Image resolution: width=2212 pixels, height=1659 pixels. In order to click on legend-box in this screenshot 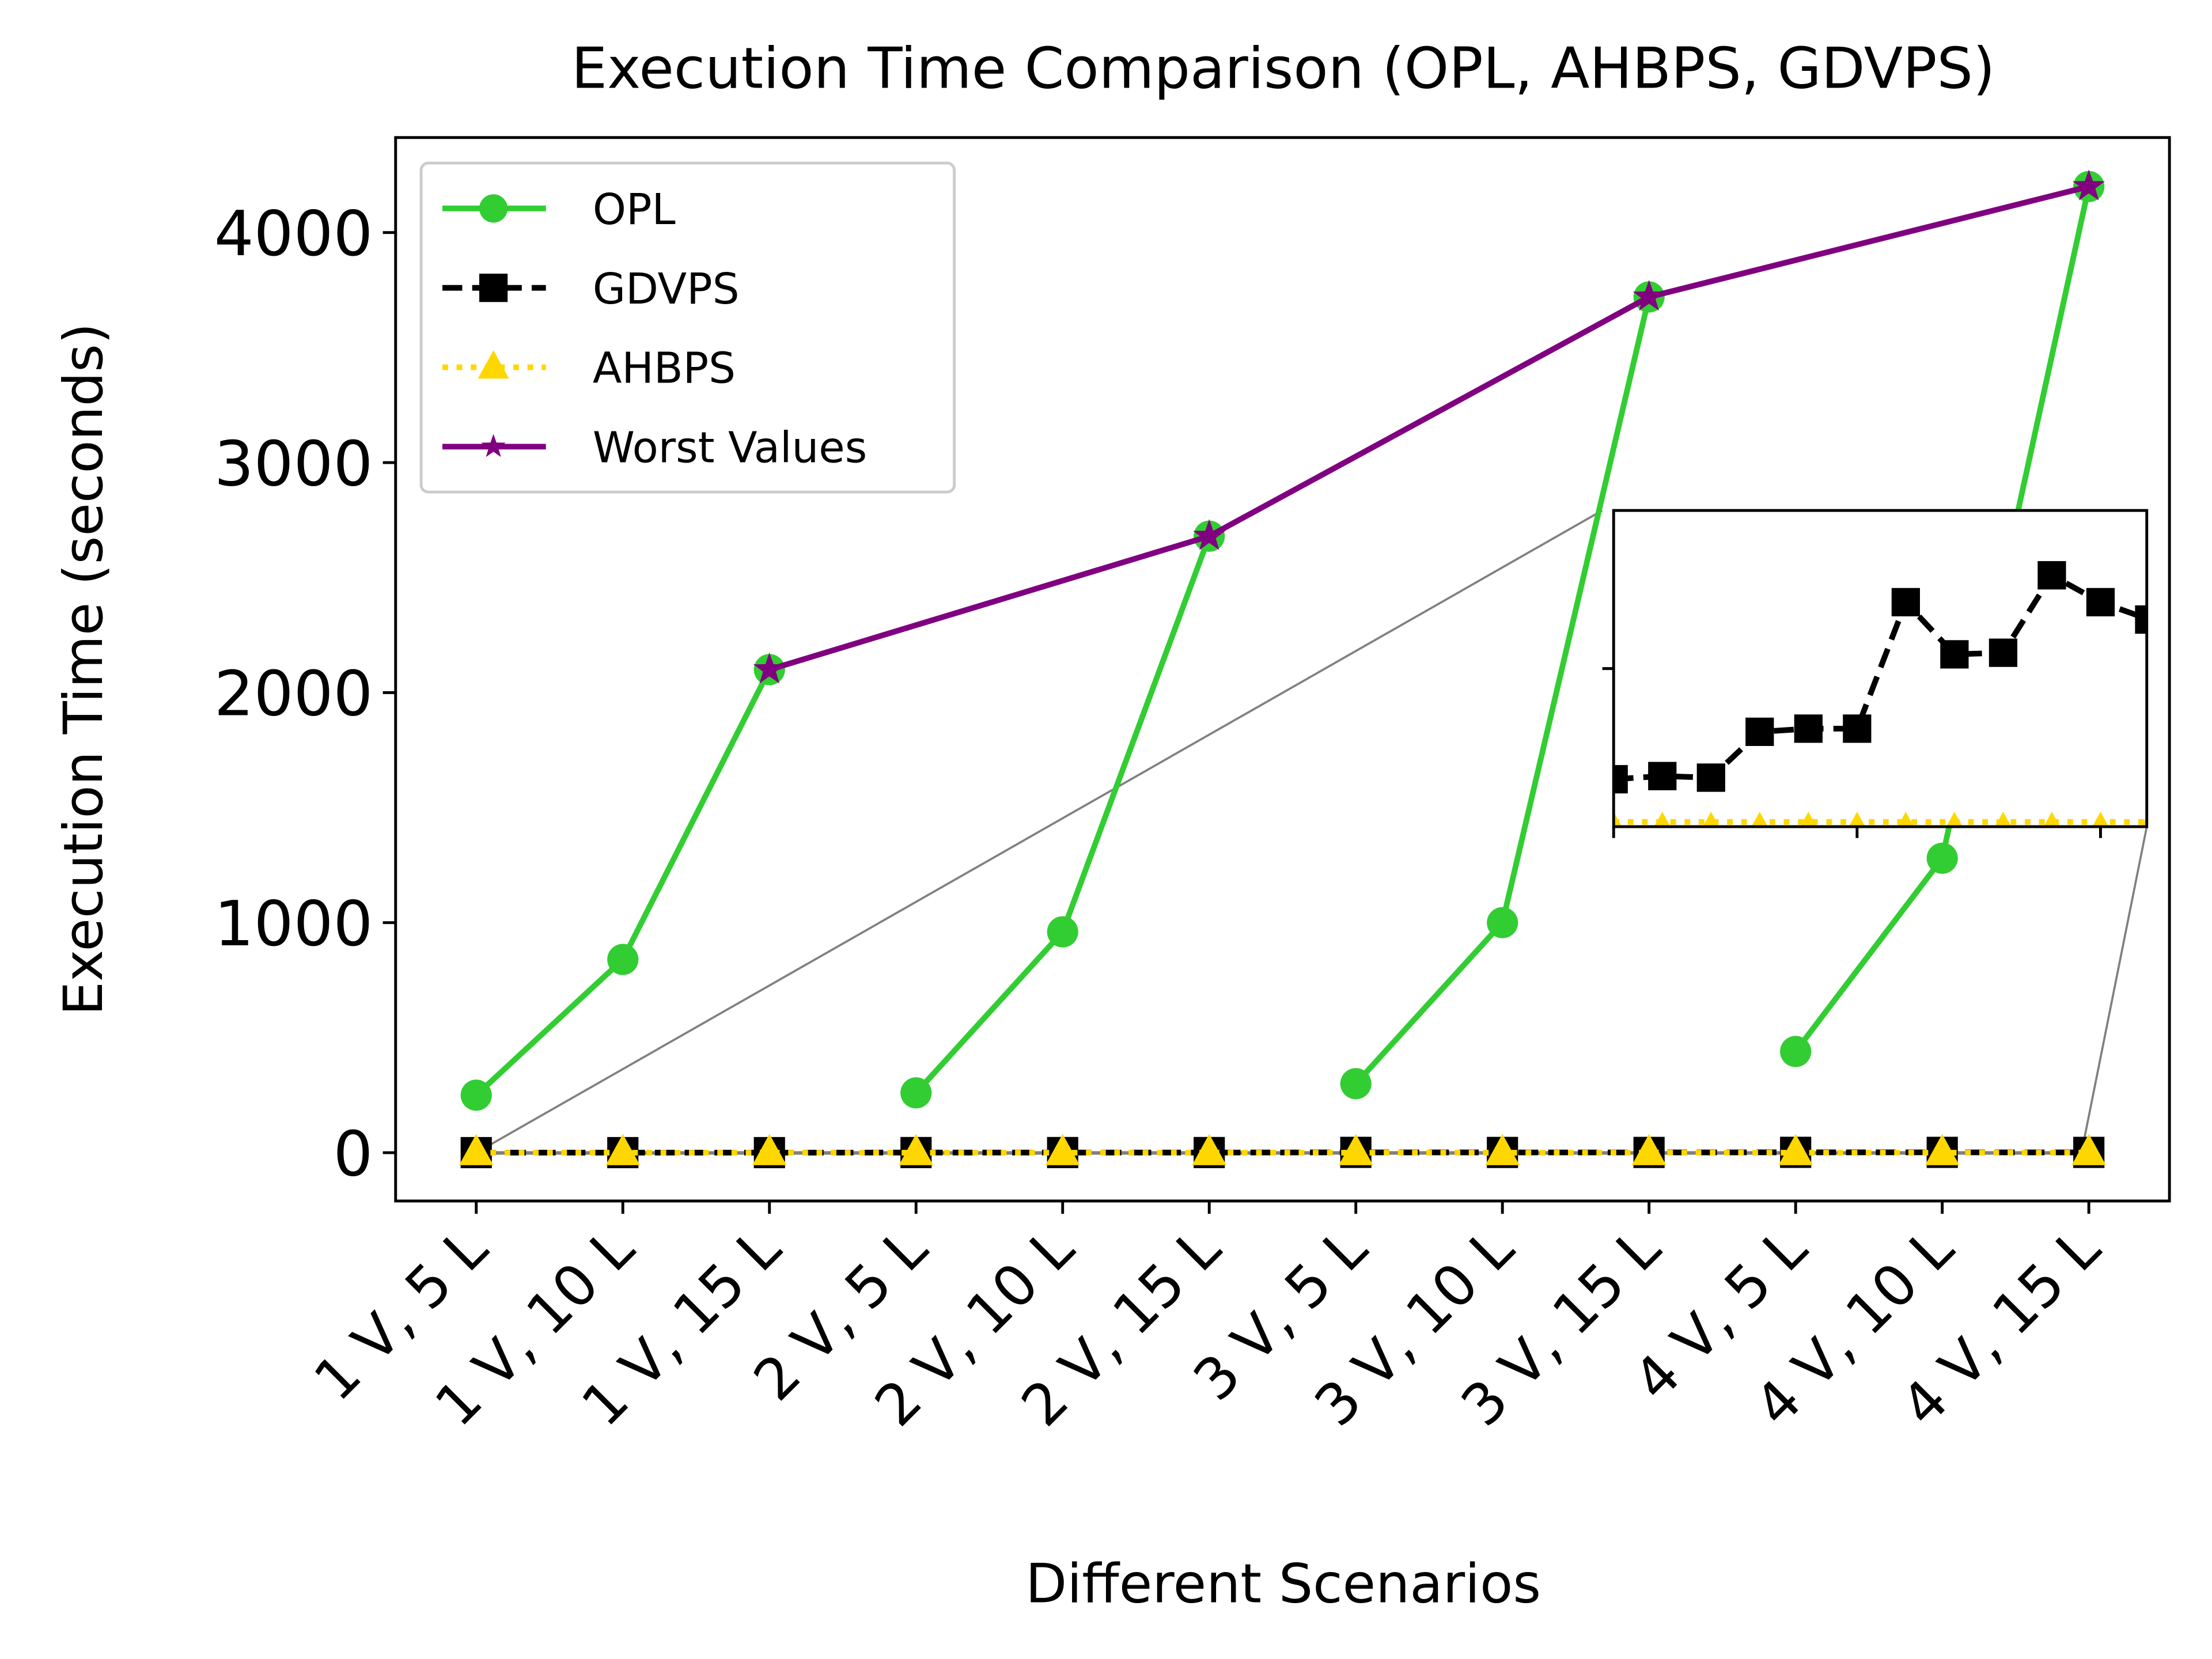, I will do `click(687, 327)`.